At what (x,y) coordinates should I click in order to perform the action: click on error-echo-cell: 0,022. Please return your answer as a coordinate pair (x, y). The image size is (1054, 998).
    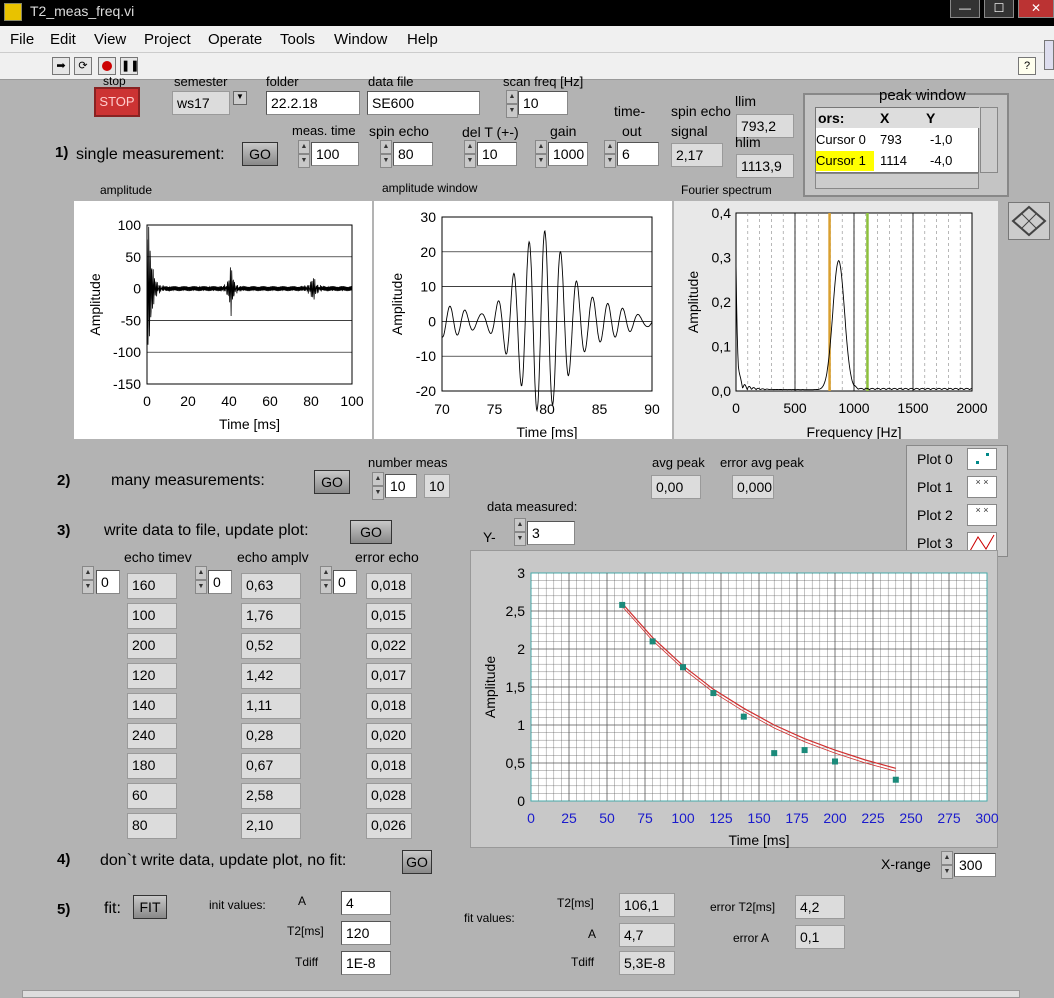
    Looking at the image, I should click on (389, 646).